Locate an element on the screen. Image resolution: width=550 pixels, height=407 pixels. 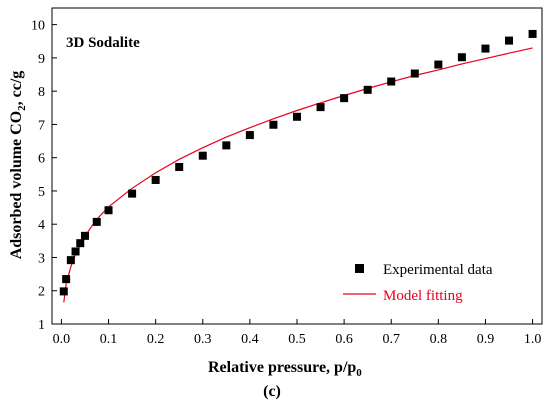
x-tick-label: 0.1 is located at coordinates (109, 339).